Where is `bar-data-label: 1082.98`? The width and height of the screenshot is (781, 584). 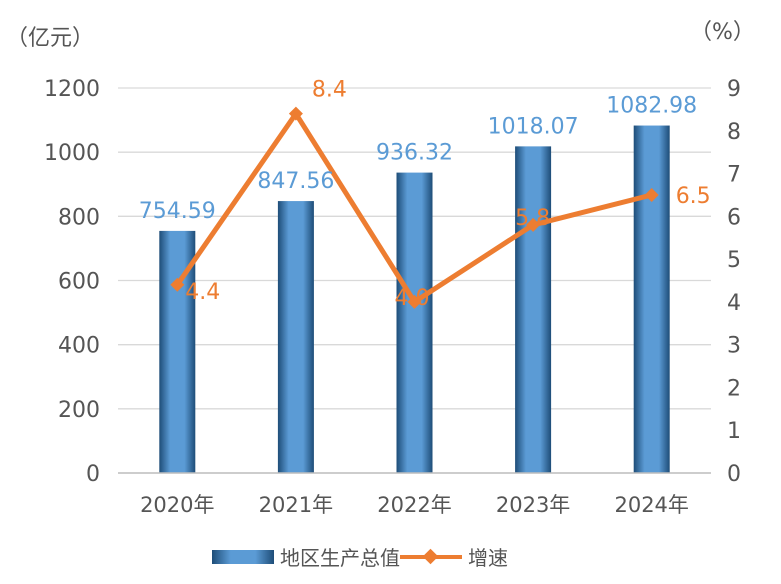 bar-data-label: 1082.98 is located at coordinates (651, 106).